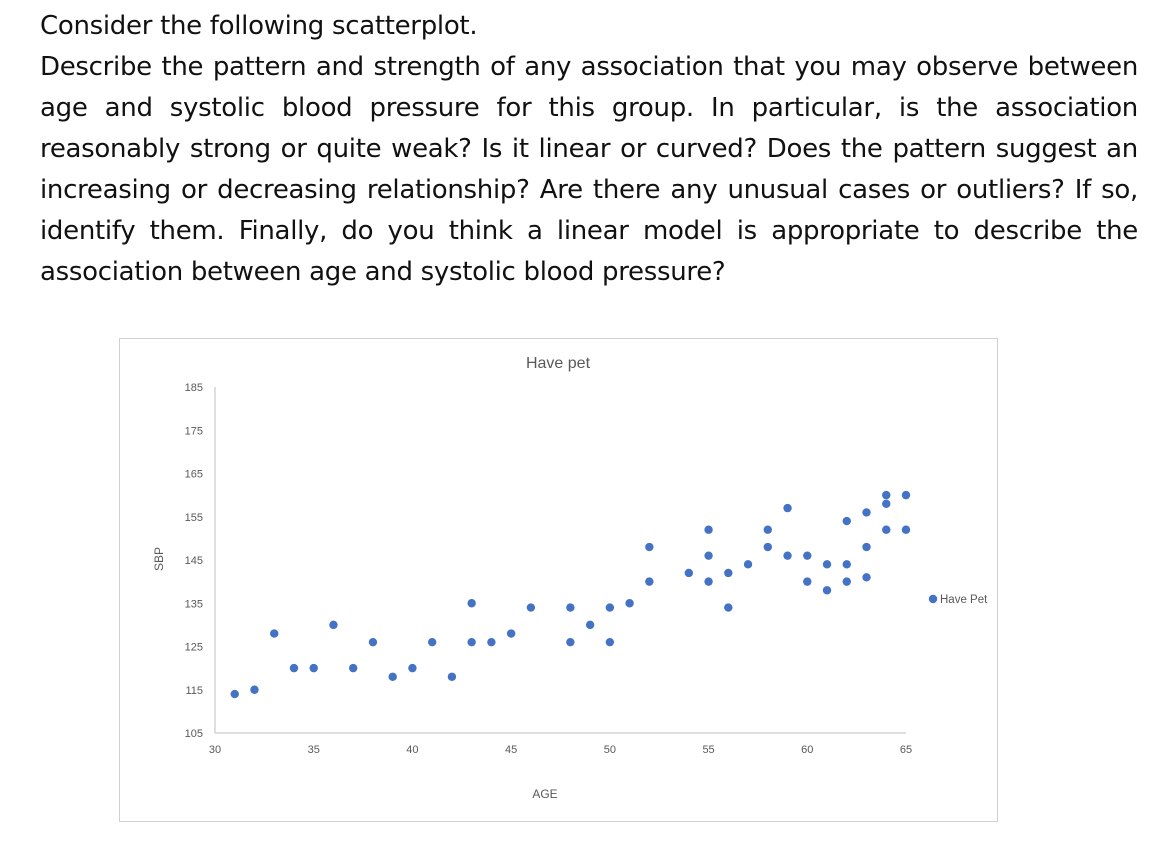 Image resolution: width=1170 pixels, height=864 pixels. I want to click on y-tick-label: 115, so click(194, 691).